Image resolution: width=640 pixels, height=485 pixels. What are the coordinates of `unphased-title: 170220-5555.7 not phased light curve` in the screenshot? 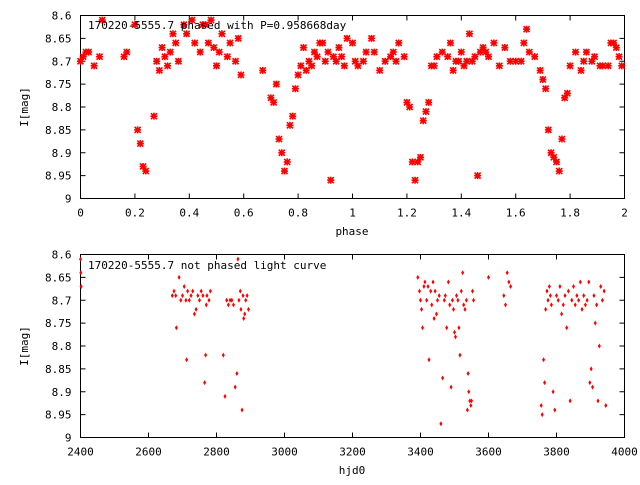 It's located at (207, 265).